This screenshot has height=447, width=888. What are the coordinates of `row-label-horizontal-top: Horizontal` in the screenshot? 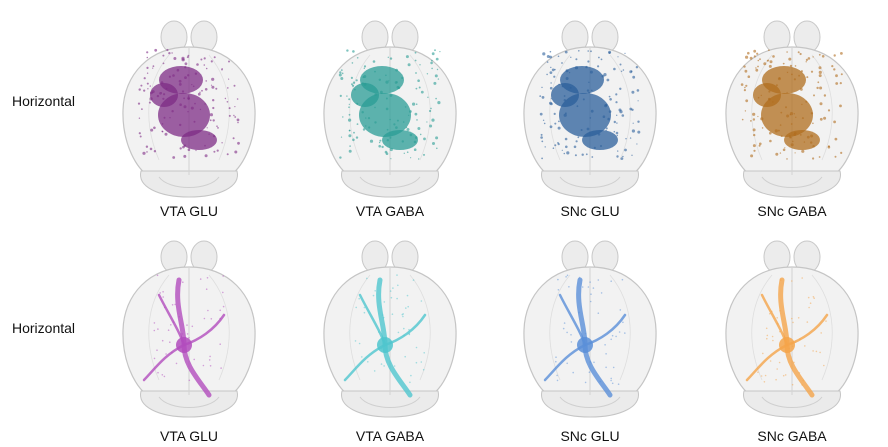 It's located at (44, 101).